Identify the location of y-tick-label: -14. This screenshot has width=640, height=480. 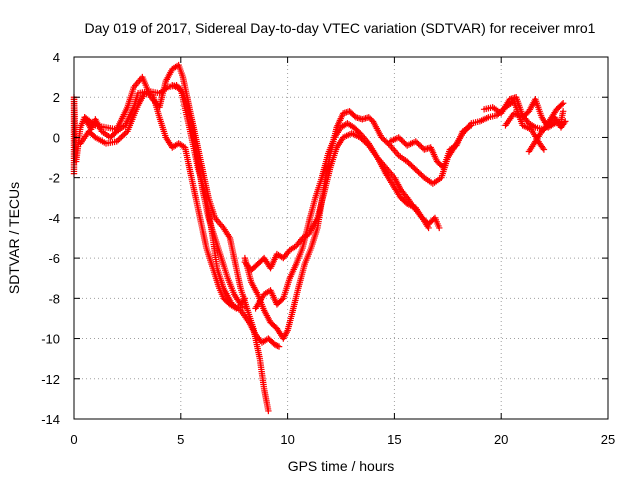
(50, 419).